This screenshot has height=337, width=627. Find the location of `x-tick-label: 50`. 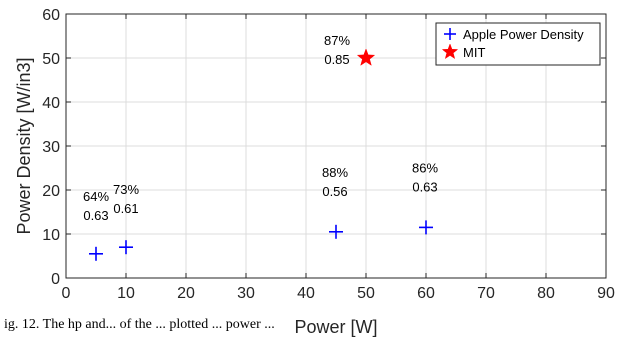

x-tick-label: 50 is located at coordinates (366, 293).